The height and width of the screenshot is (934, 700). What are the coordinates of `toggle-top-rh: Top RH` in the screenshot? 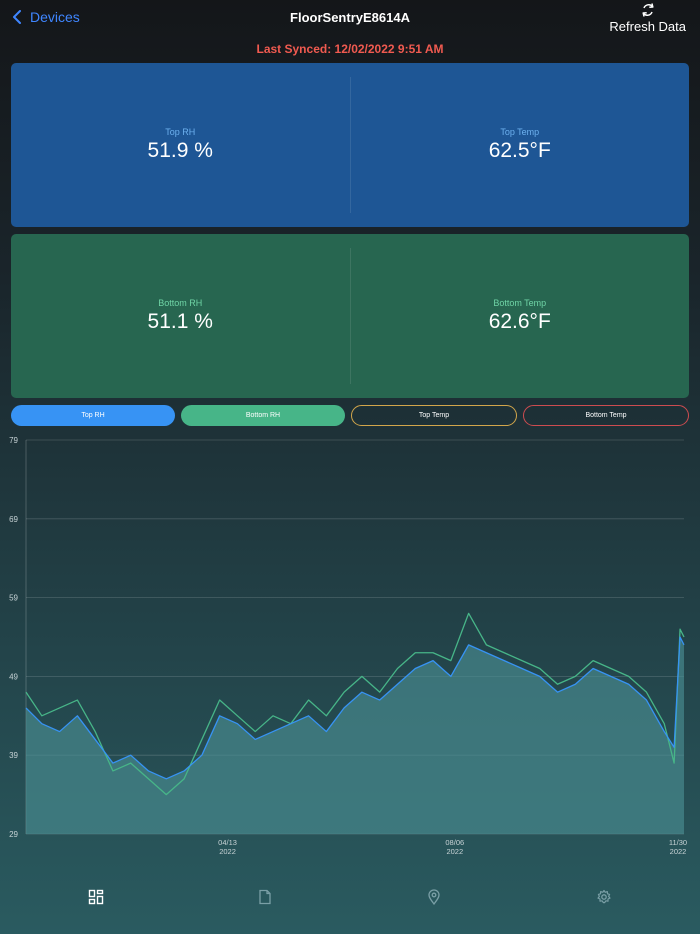 It's located at (93, 415).